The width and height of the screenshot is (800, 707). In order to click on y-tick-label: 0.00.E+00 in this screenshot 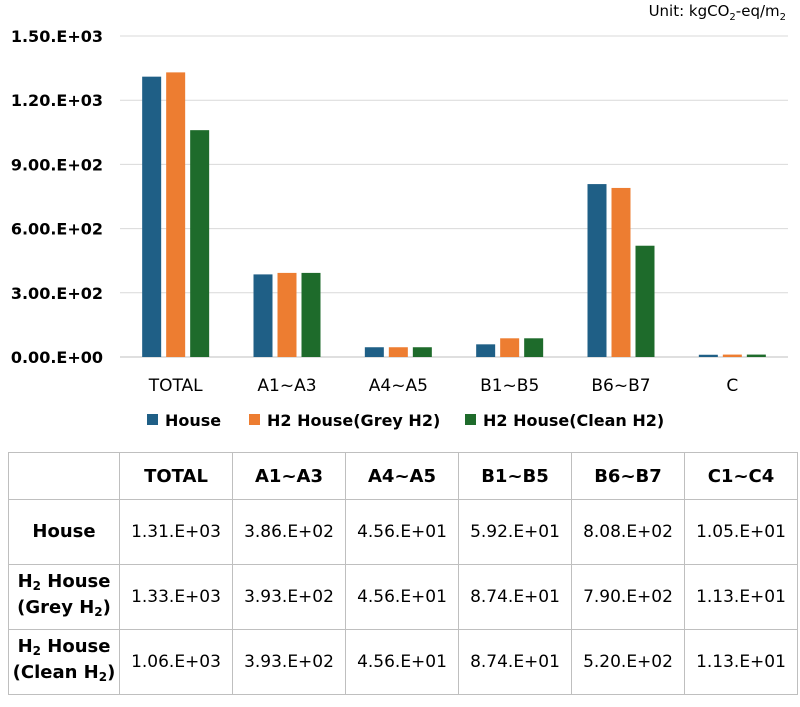, I will do `click(57, 357)`.